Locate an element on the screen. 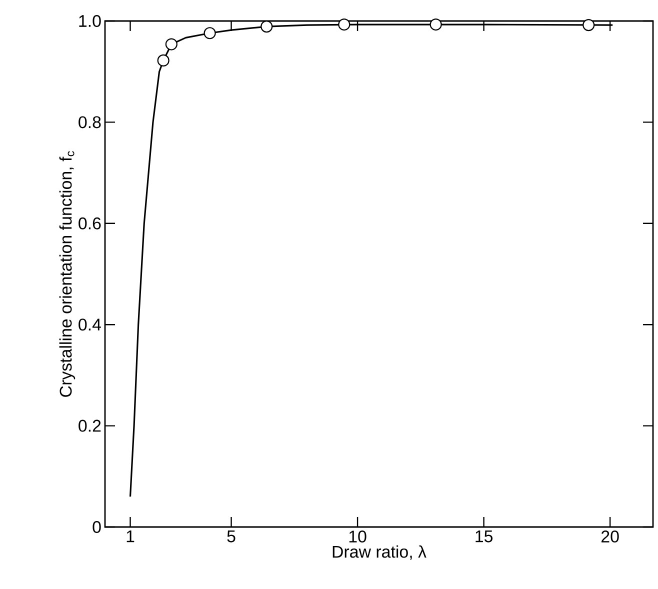 The width and height of the screenshot is (658, 589). y-tick-label: 0.6 is located at coordinates (89, 223).